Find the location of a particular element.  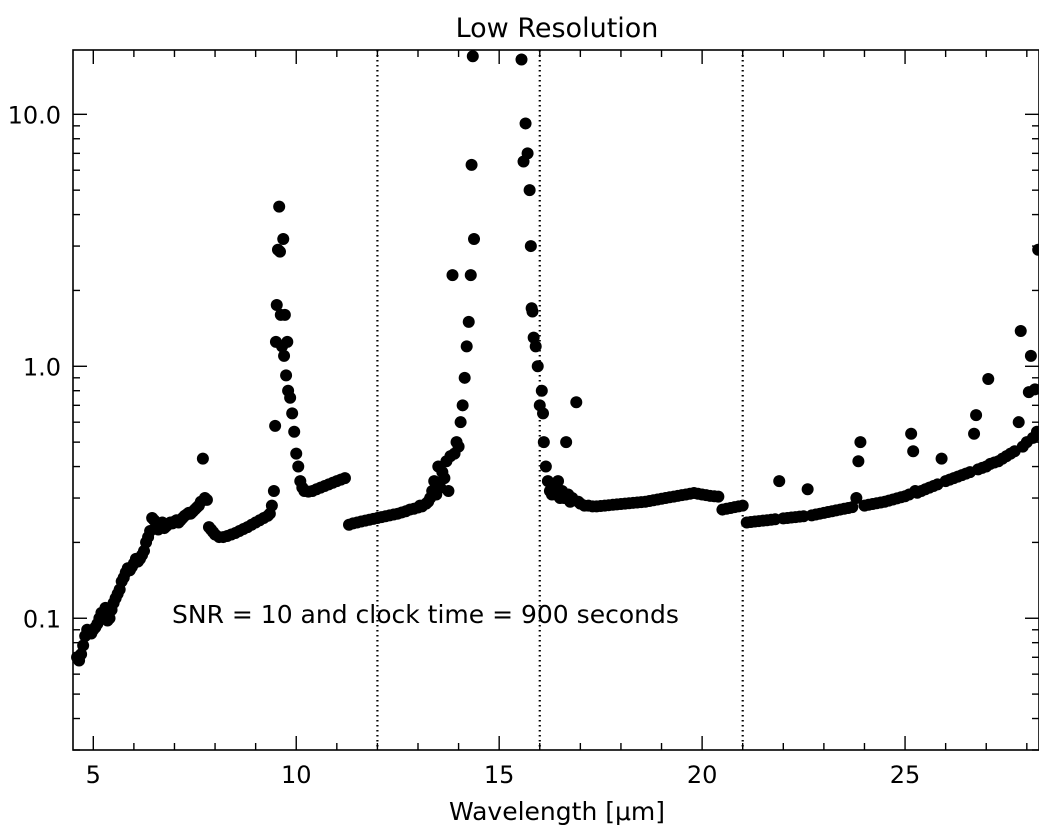

x-tick-label: 20 is located at coordinates (702, 775).